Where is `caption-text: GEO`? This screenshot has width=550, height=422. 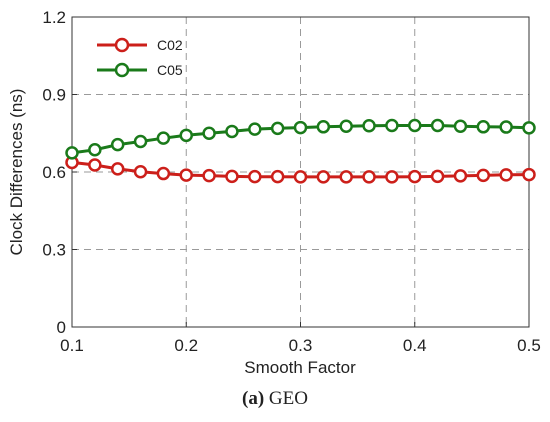 caption-text: GEO is located at coordinates (286, 398).